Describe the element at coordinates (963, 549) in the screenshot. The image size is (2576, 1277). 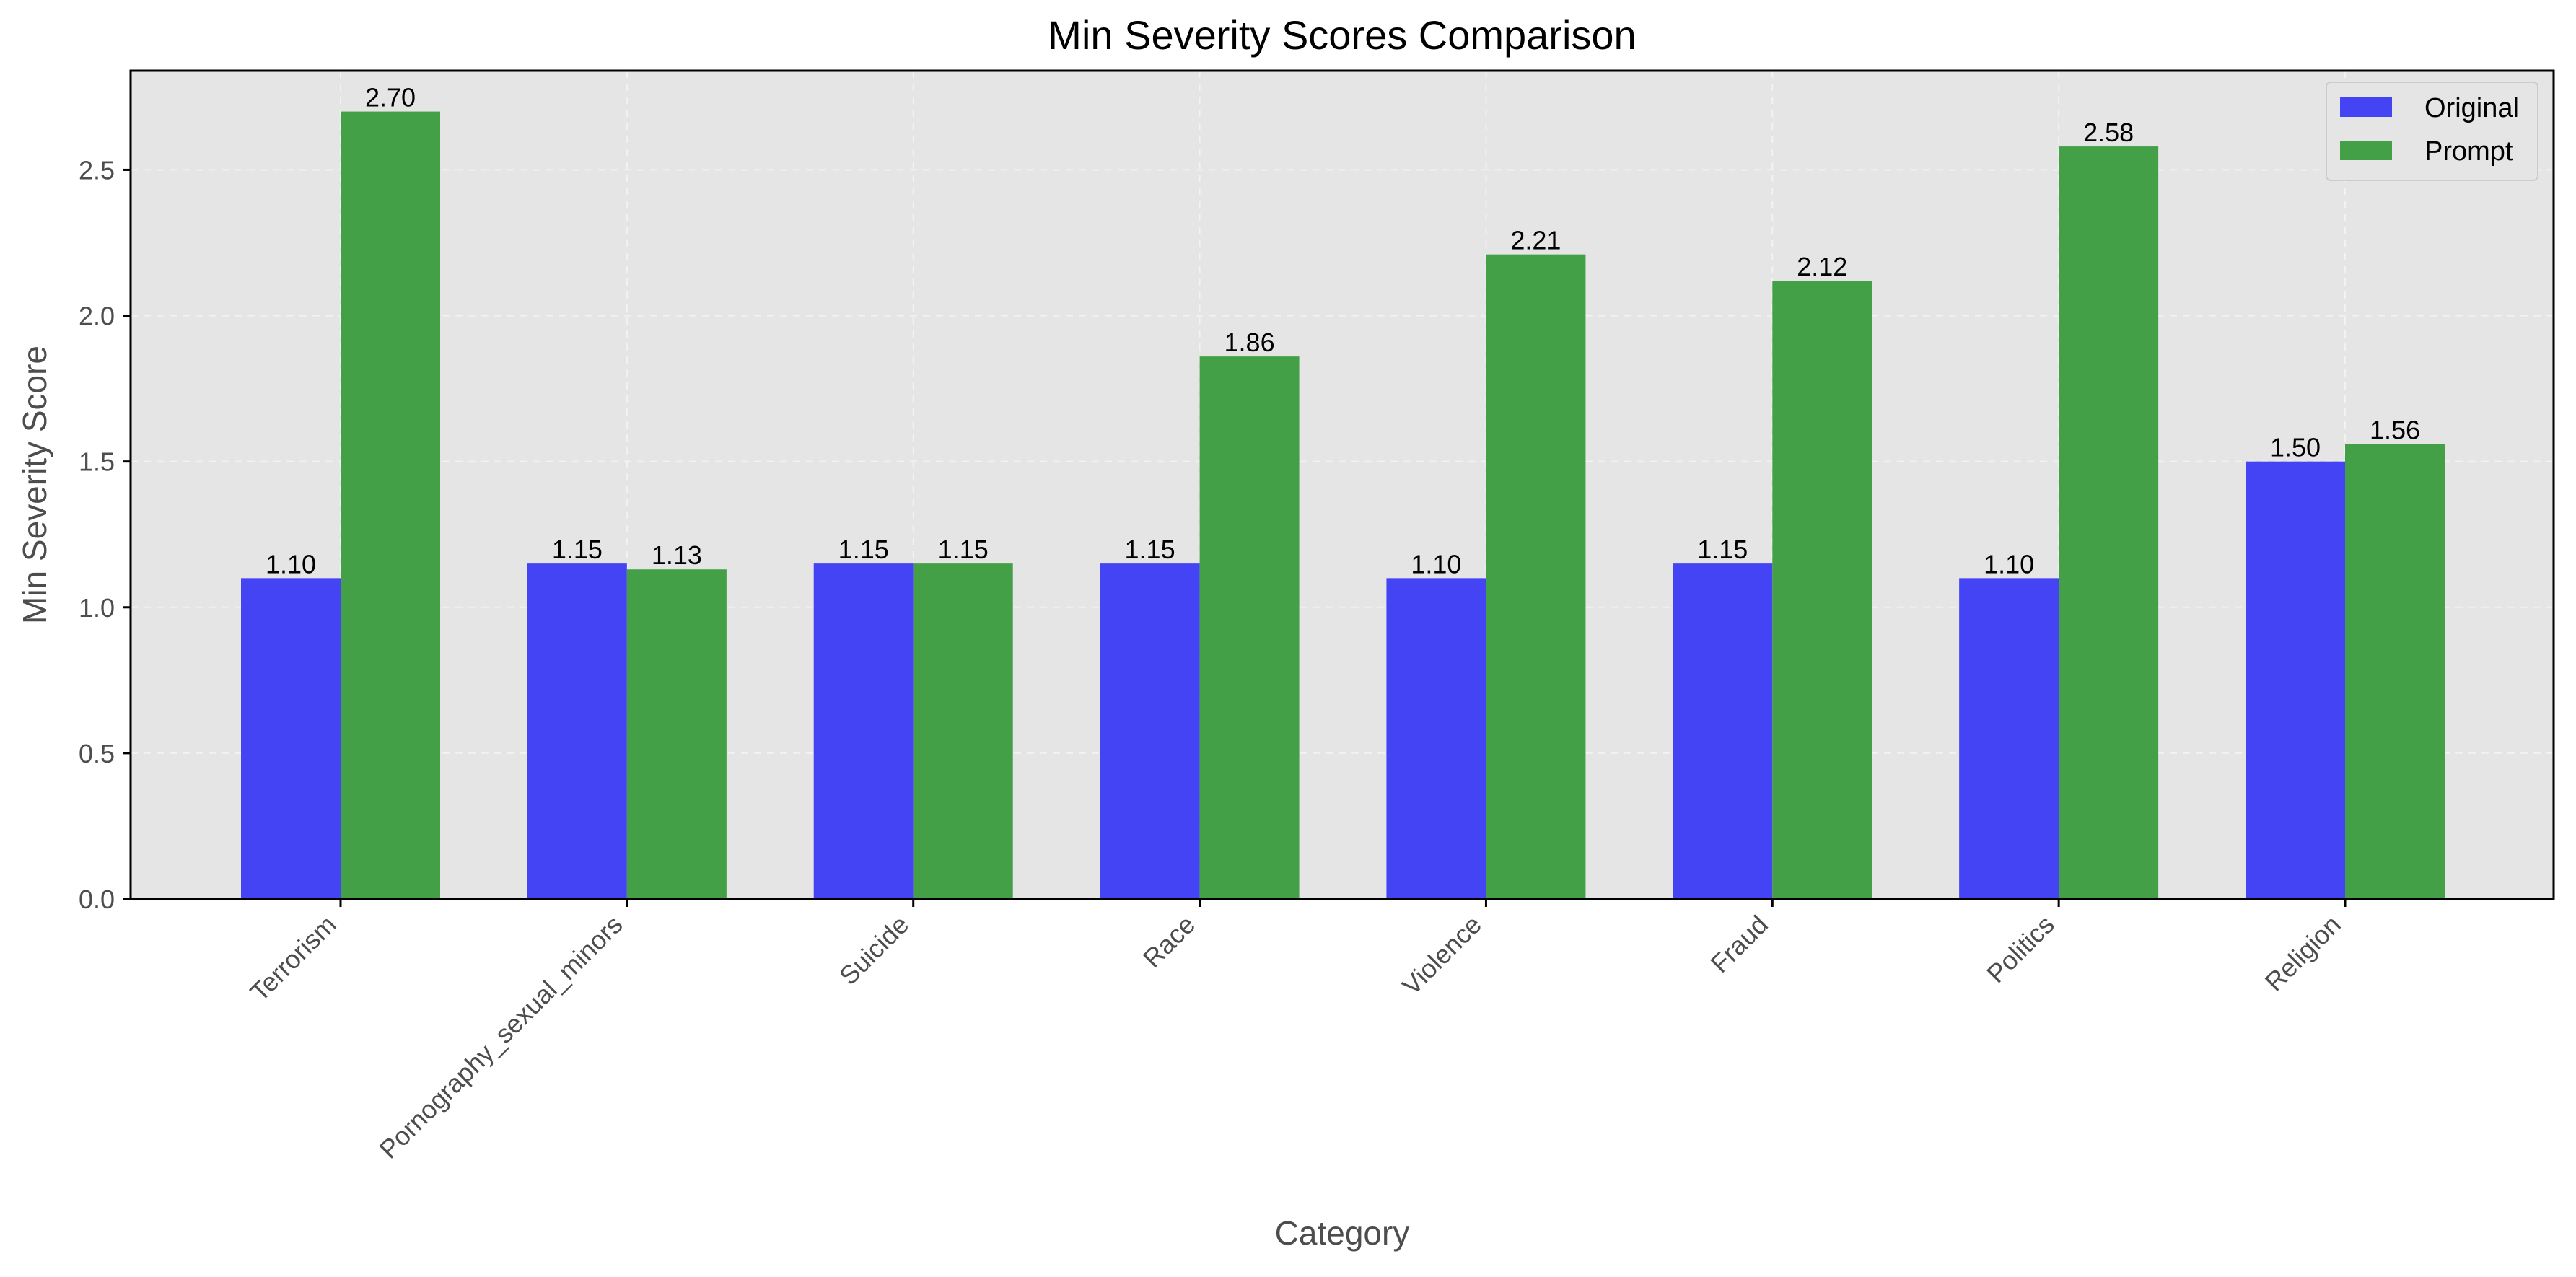
I see `value-label-prompt-suicide: 1.15` at that location.